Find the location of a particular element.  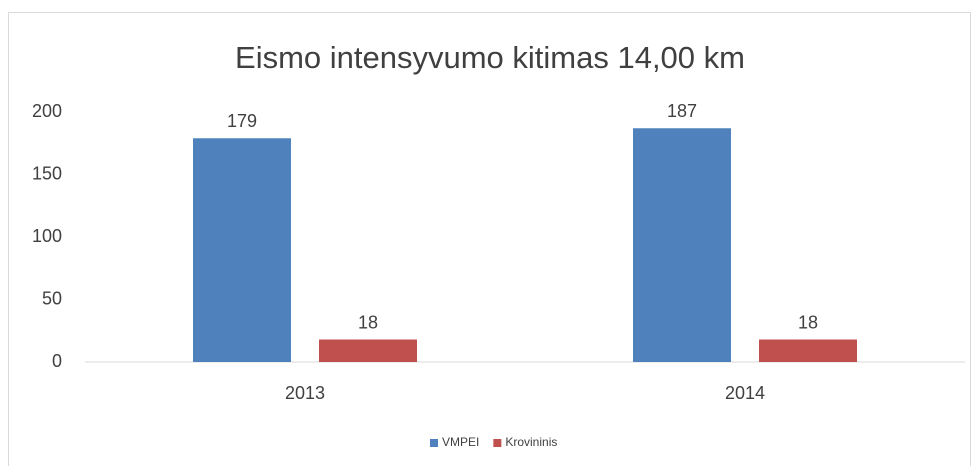

y-tick-label: 100 is located at coordinates (47, 236).